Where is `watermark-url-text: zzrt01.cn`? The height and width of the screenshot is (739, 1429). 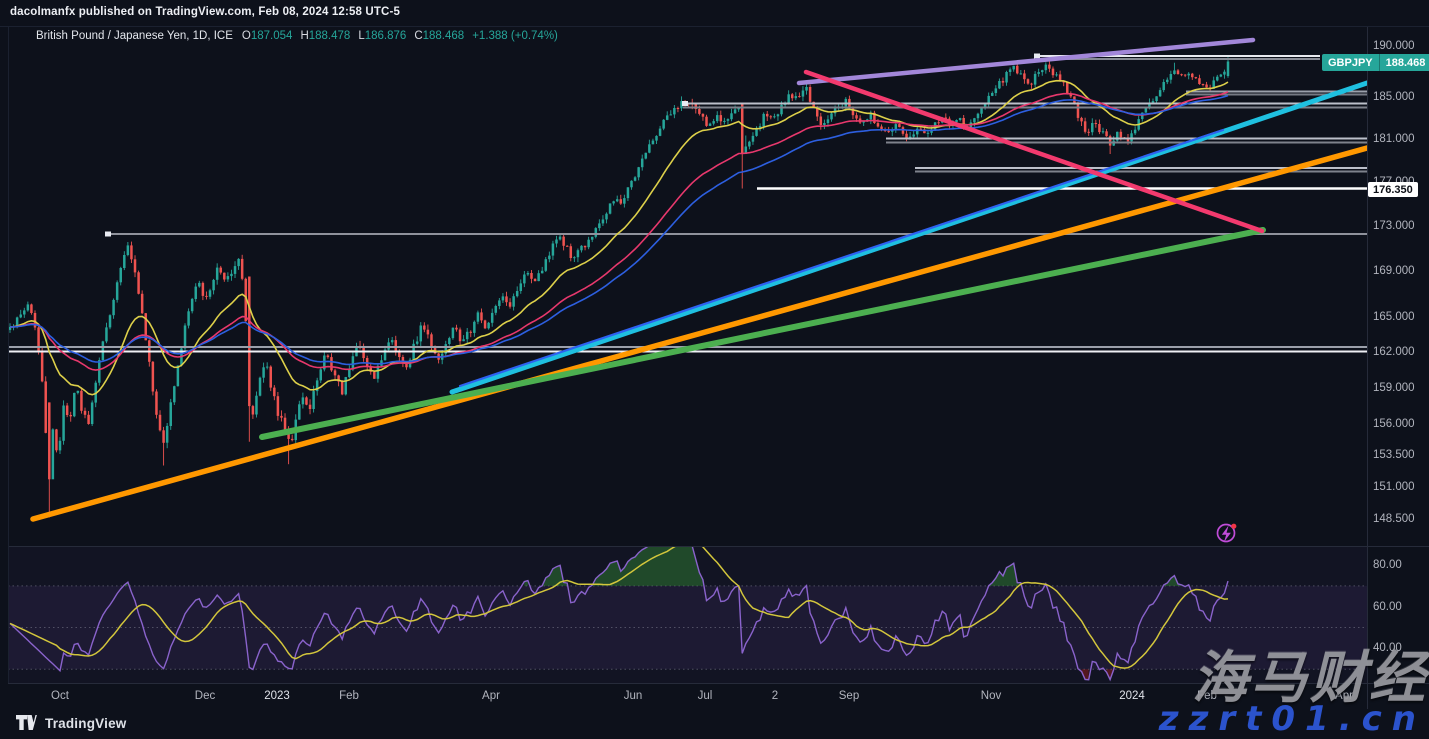 watermark-url-text: zzrt01.cn is located at coordinates (1292, 719).